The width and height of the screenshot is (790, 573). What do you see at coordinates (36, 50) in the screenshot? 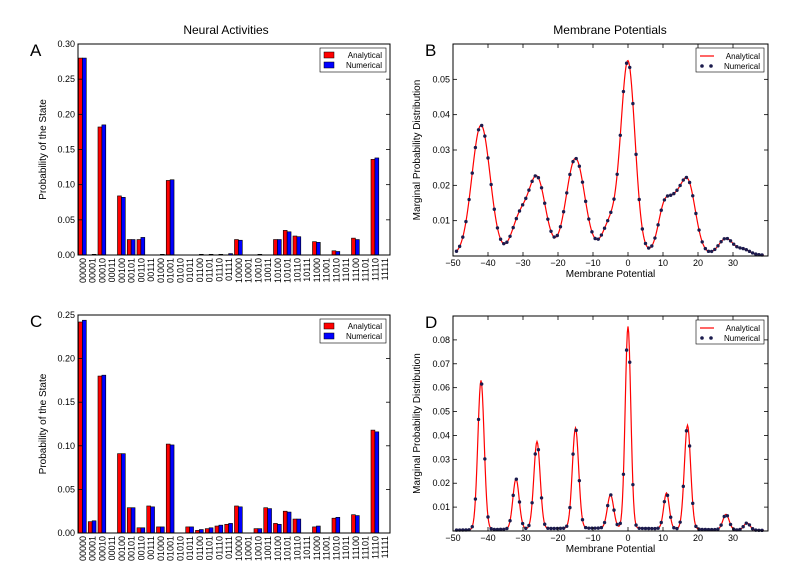
I see `panel-letter: A` at bounding box center [36, 50].